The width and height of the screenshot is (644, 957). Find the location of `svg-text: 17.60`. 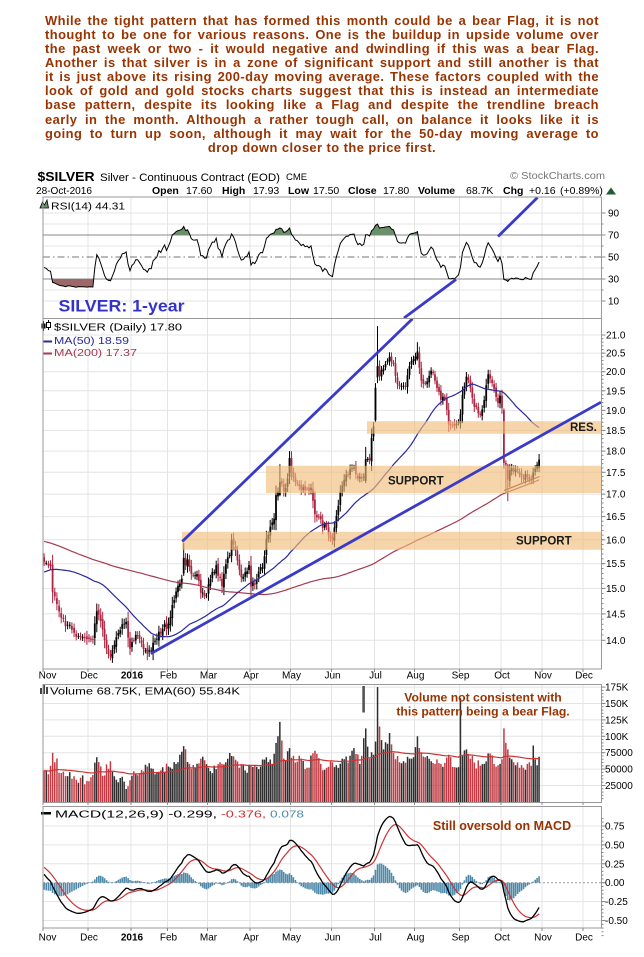

svg-text: 17.60 is located at coordinates (199, 191).